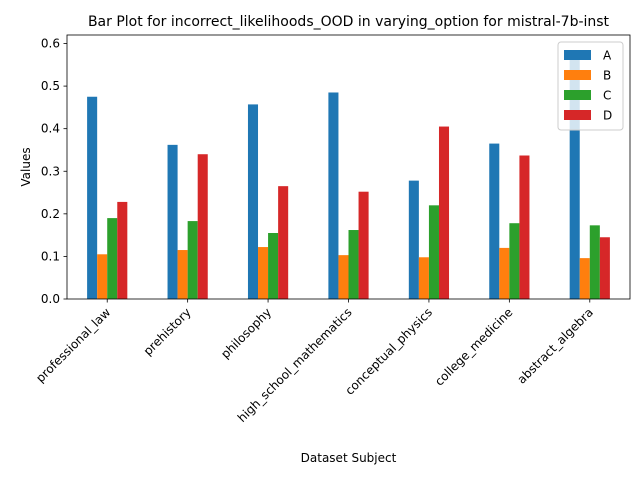  What do you see at coordinates (273, 266) in the screenshot?
I see `bar-C-philosophy` at bounding box center [273, 266].